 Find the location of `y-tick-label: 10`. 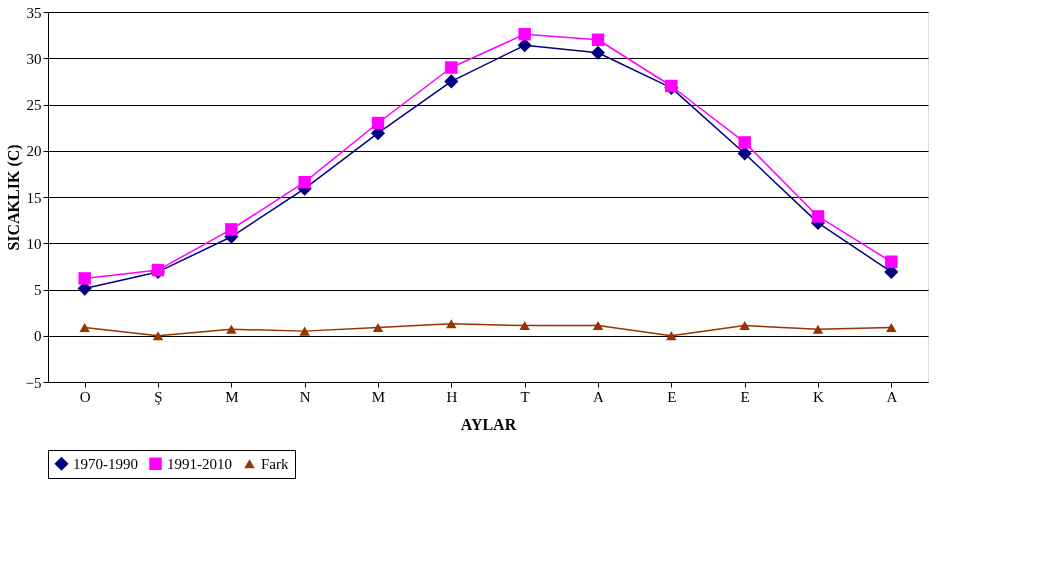

y-tick-label: 10 is located at coordinates (34, 243).